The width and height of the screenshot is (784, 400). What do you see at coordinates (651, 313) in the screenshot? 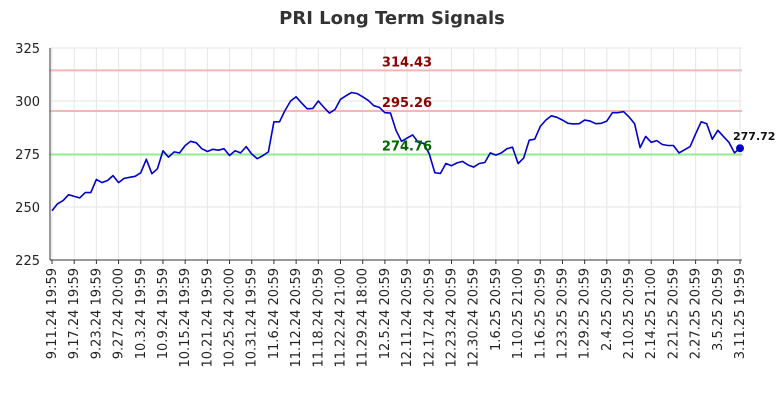
I see `x-tick-label: 2.14.25 21:00` at bounding box center [651, 313].